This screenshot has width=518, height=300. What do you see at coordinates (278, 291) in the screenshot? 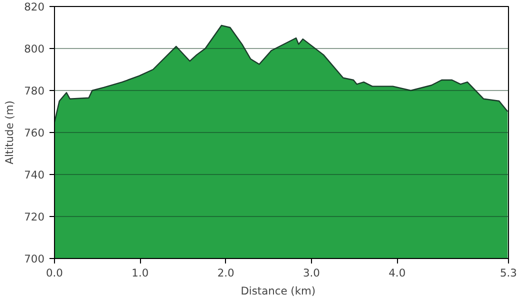
I see `x-axis-title: Distance (km)` at bounding box center [278, 291].